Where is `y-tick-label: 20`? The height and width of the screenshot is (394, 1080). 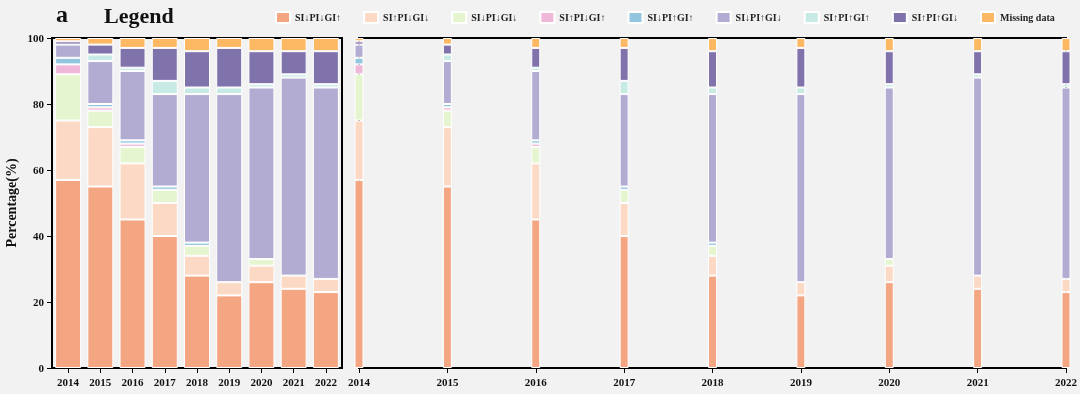
y-tick-label: 20 is located at coordinates (39, 302).